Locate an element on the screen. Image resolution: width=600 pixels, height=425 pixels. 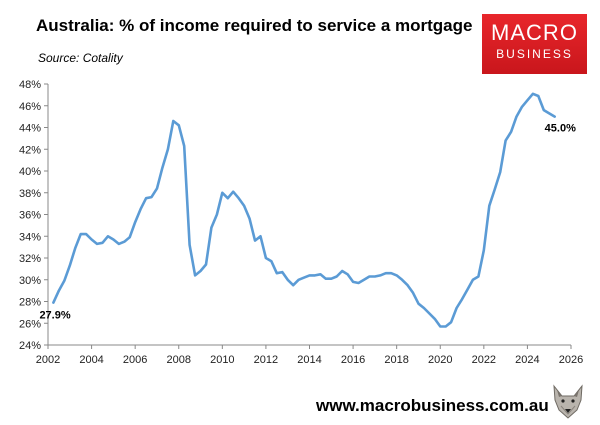
y-tick-label: 24% is located at coordinates (30, 346).